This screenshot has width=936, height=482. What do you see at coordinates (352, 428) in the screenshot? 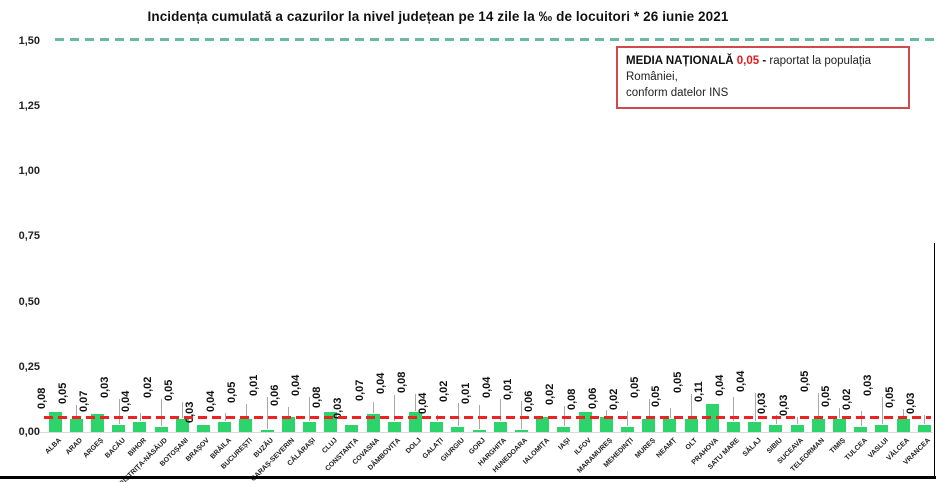
I see `bar-constanța` at bounding box center [352, 428].